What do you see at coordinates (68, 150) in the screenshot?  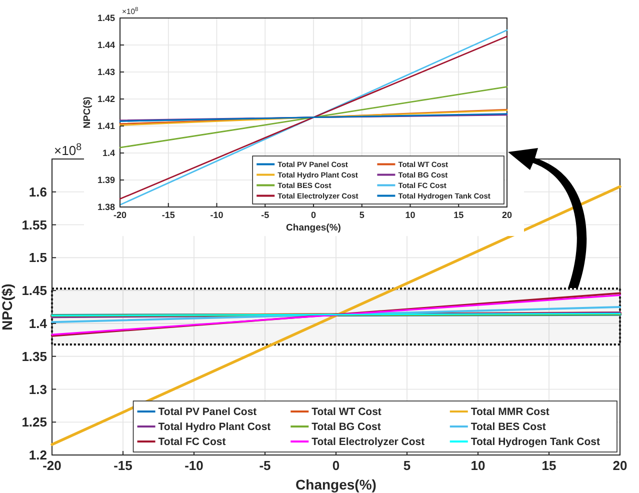 I see `text: ×10$^{8}$` at bounding box center [68, 150].